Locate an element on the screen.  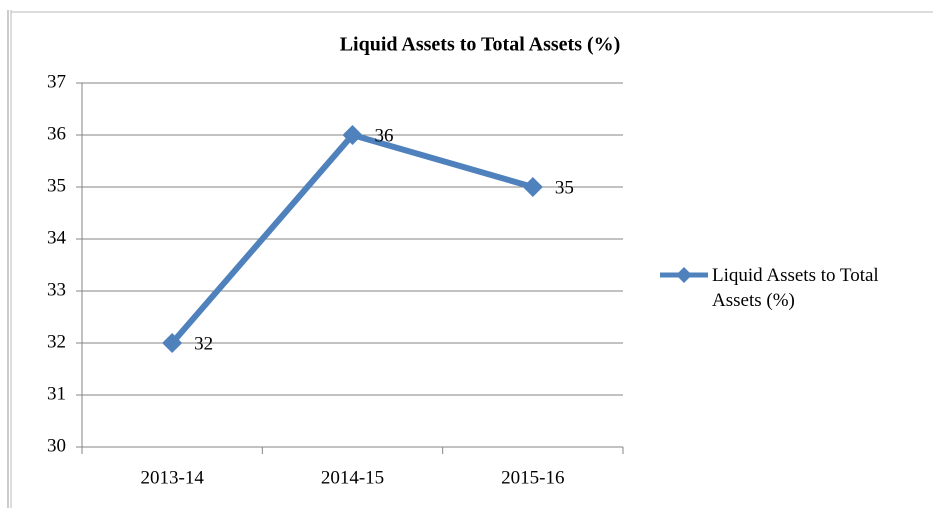
x-tick-label: 2015-16 is located at coordinates (532, 477).